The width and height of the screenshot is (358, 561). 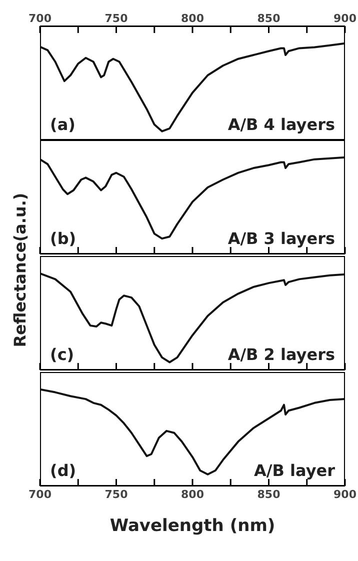 What do you see at coordinates (20, 270) in the screenshot?
I see `y-axis-title: Reflectance(a.u.)` at bounding box center [20, 270].